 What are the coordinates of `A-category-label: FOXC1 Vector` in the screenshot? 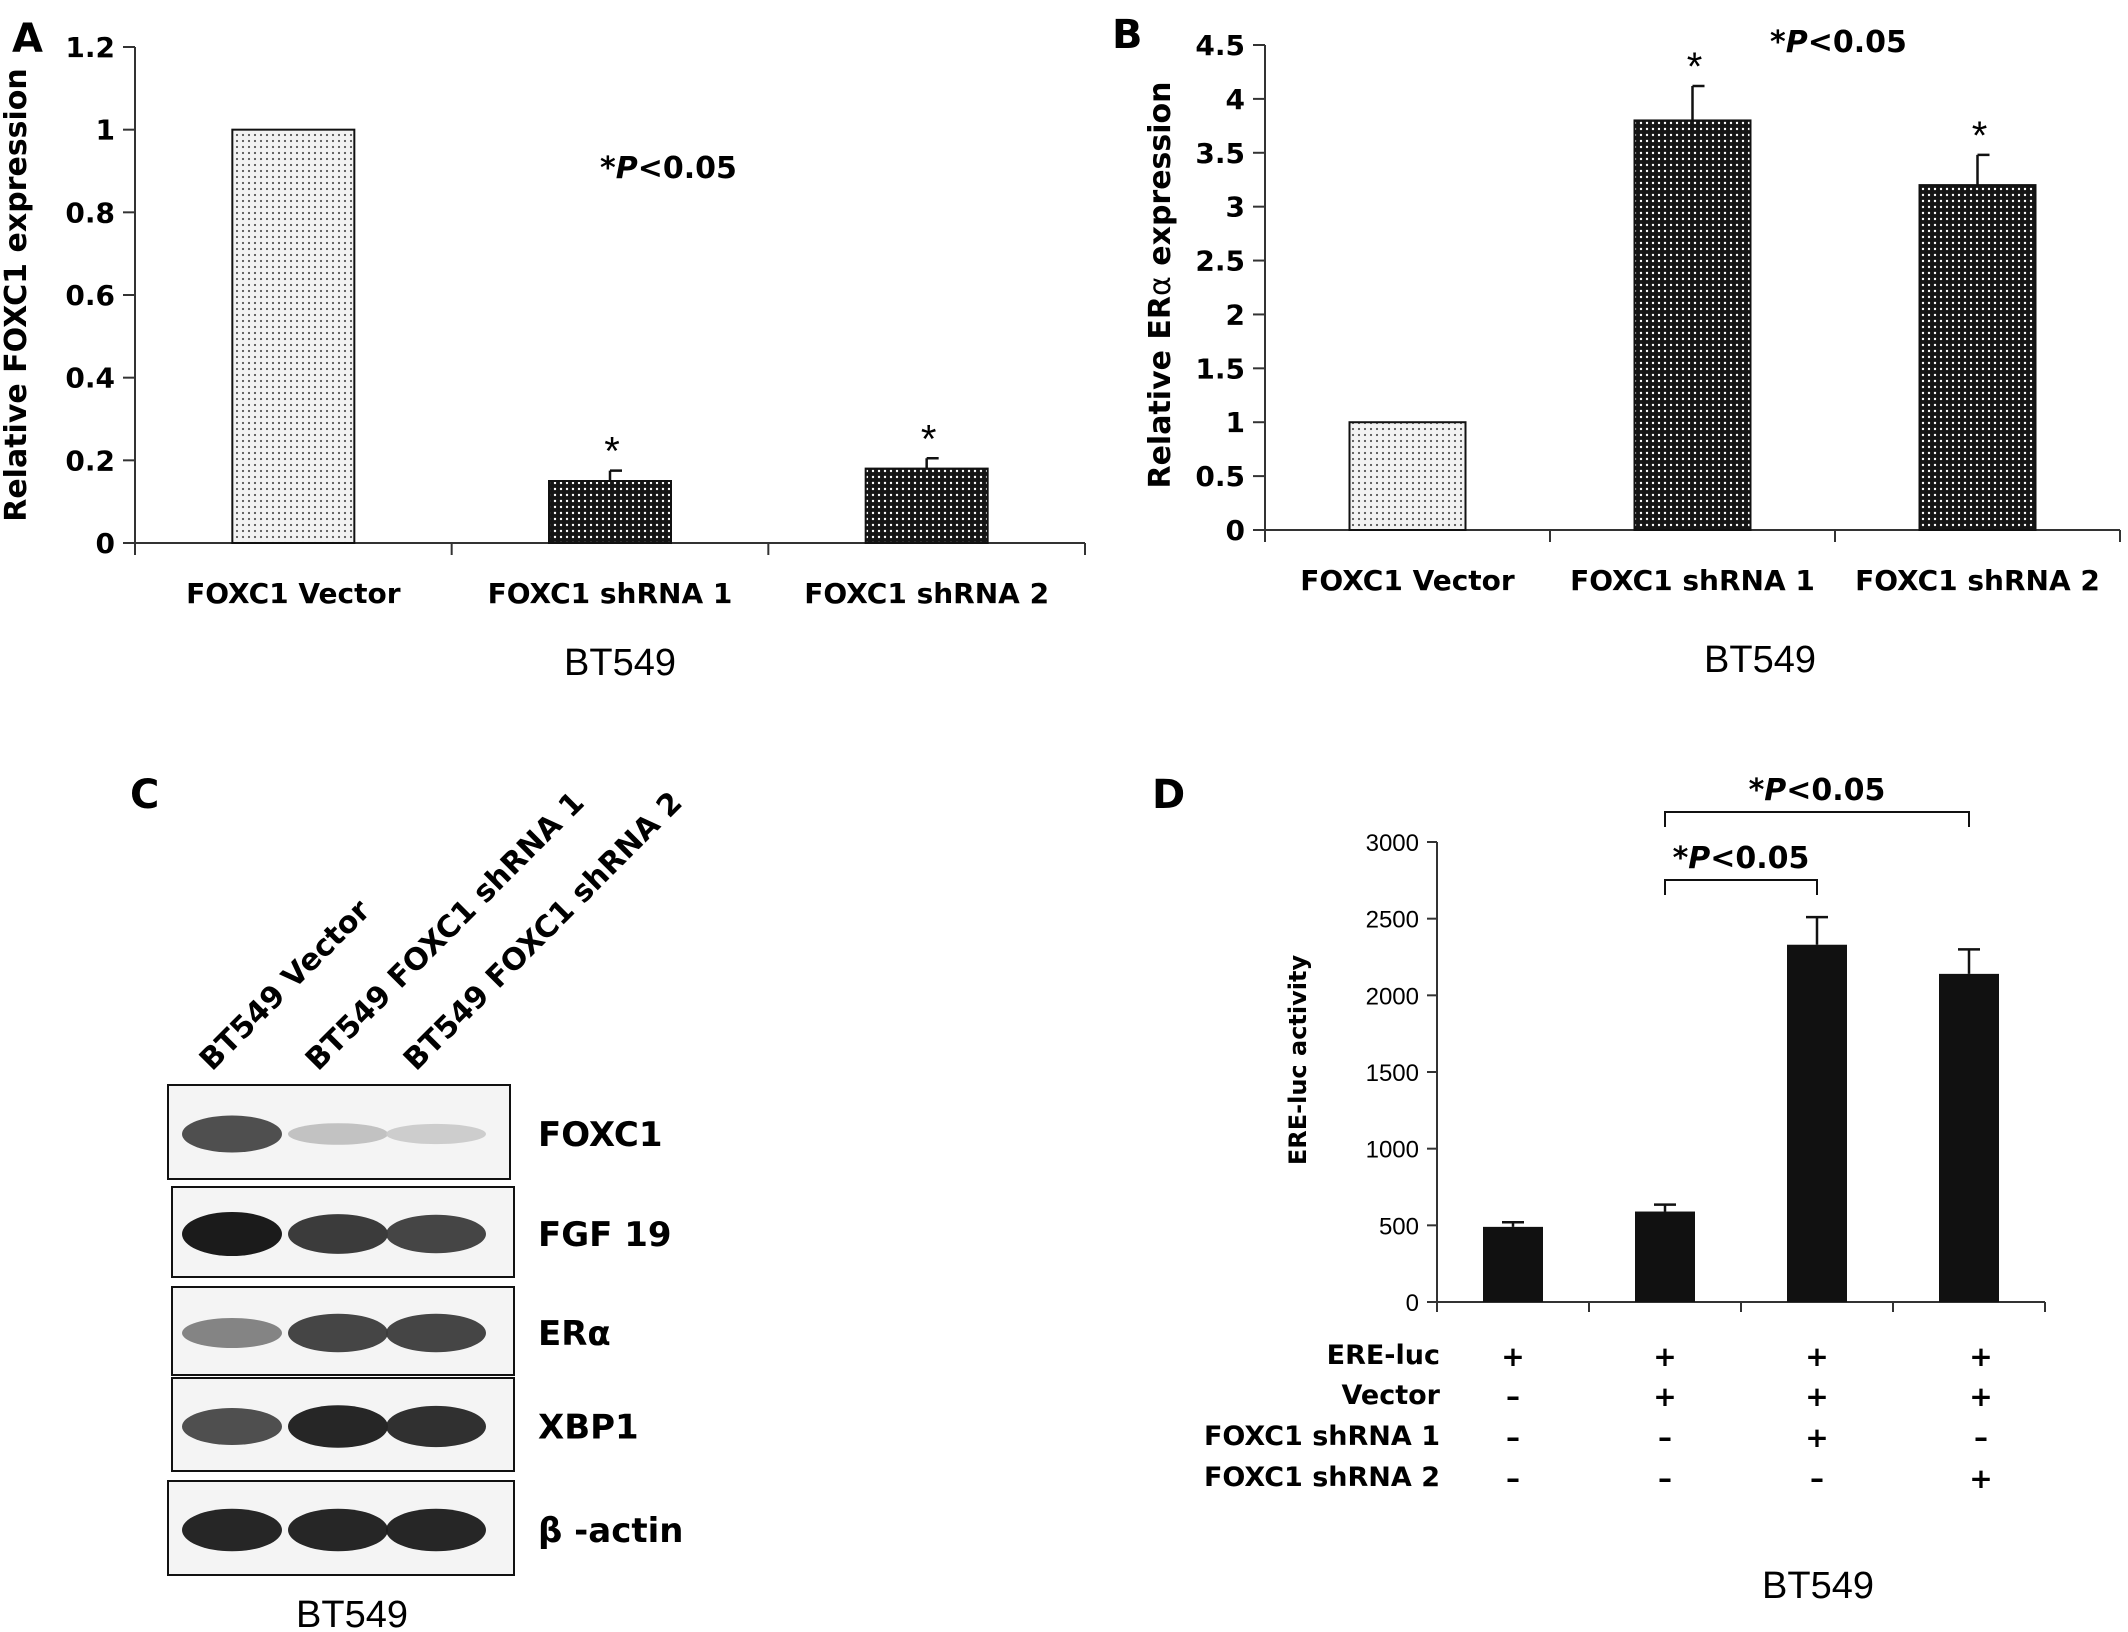 It's located at (293, 593).